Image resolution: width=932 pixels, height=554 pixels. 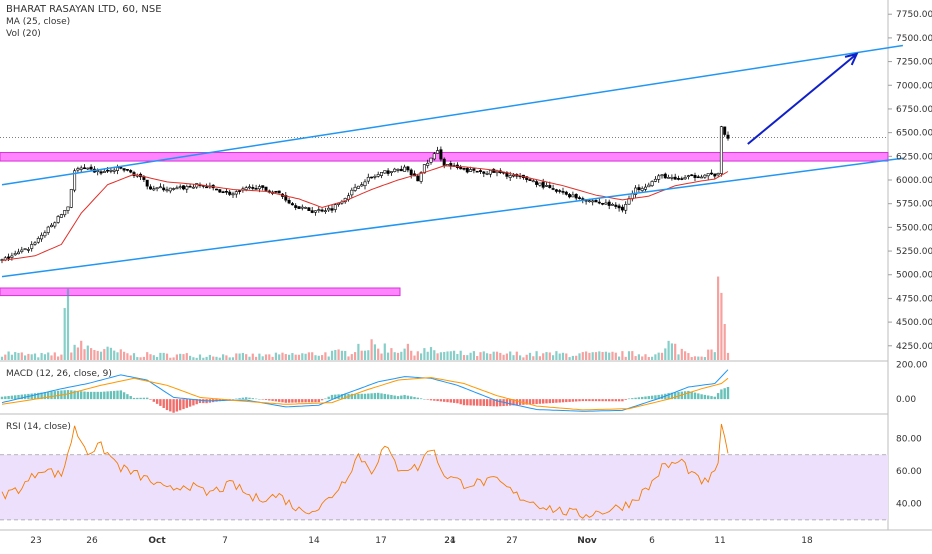 I want to click on macd-signal-line, so click(x=365, y=393).